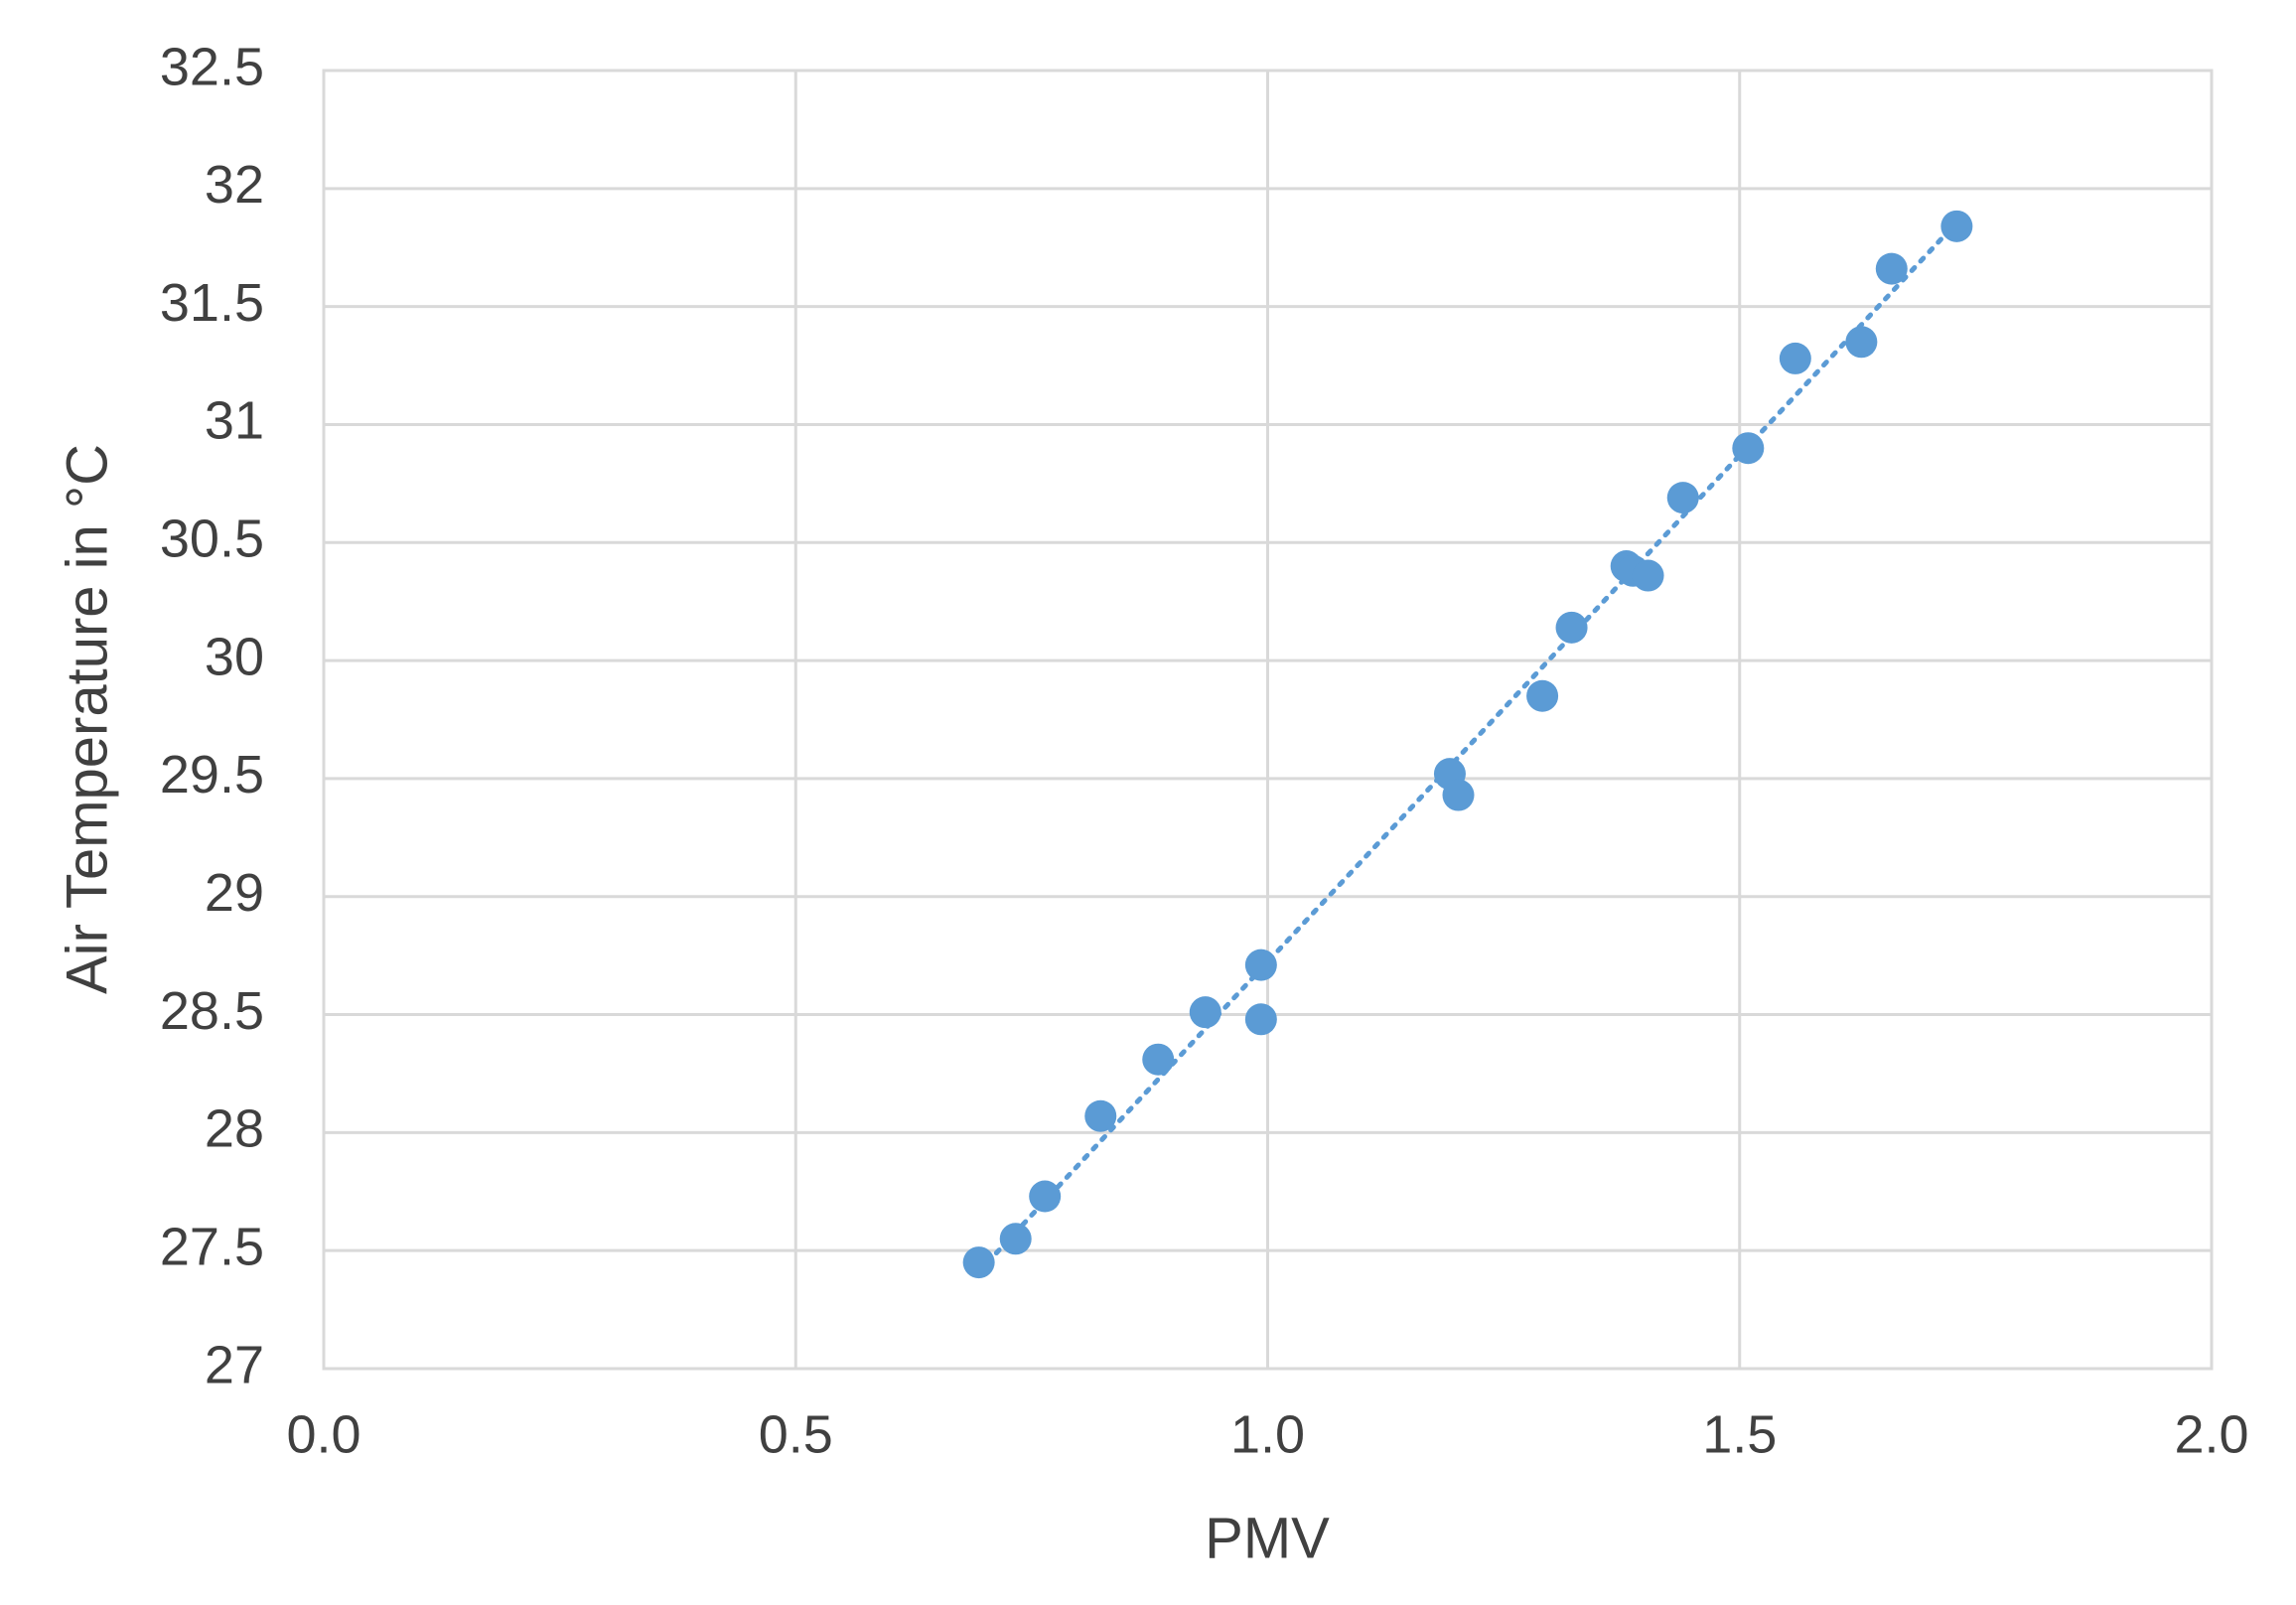 The width and height of the screenshot is (2296, 1605). Describe the element at coordinates (234, 893) in the screenshot. I see `y-tick-label: 29` at that location.